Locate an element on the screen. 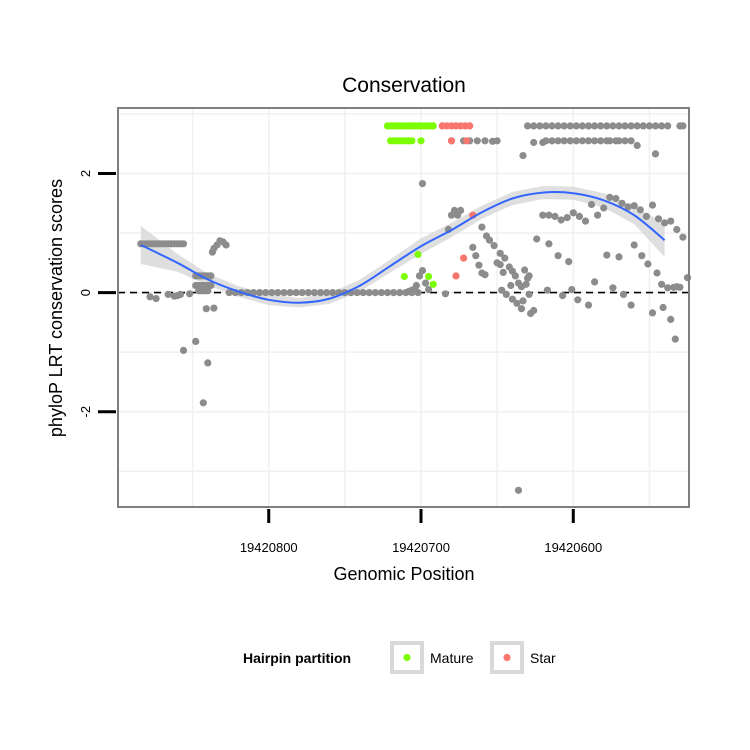 Image resolution: width=750 pixels, height=750 pixels. series-mature is located at coordinates (410, 205).